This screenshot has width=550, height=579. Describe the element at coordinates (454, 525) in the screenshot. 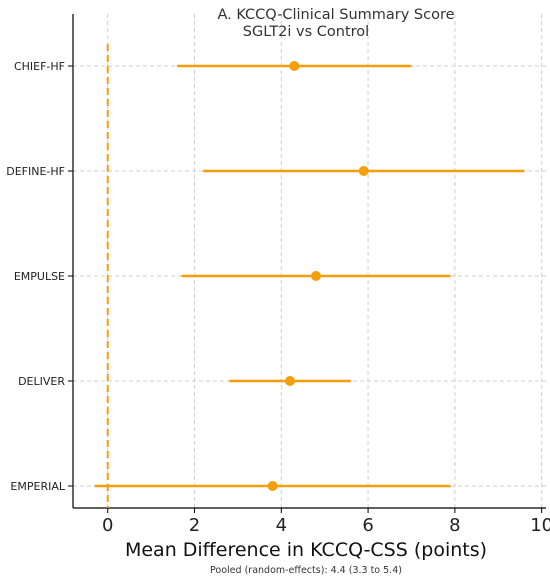

I see `x-tick-label: 8` at that location.